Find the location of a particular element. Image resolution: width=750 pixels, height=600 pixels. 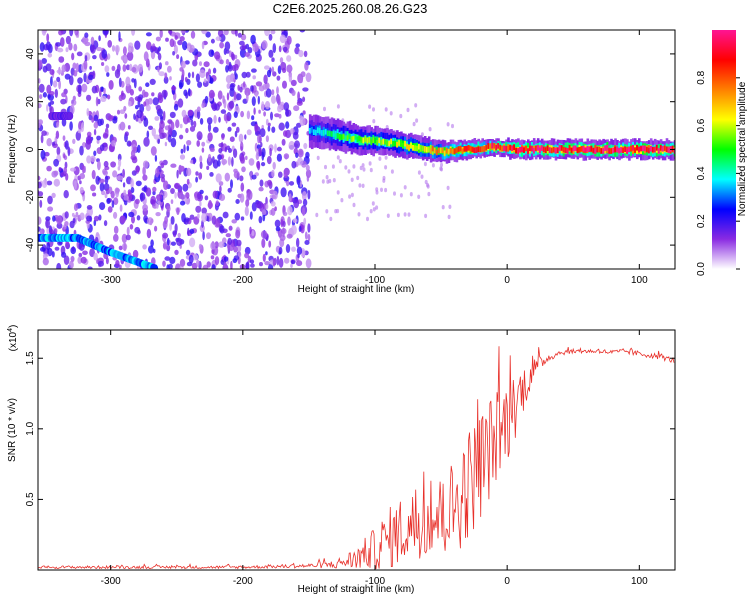

spectrogram-x-label: Height of straight line (km) is located at coordinates (356, 289).